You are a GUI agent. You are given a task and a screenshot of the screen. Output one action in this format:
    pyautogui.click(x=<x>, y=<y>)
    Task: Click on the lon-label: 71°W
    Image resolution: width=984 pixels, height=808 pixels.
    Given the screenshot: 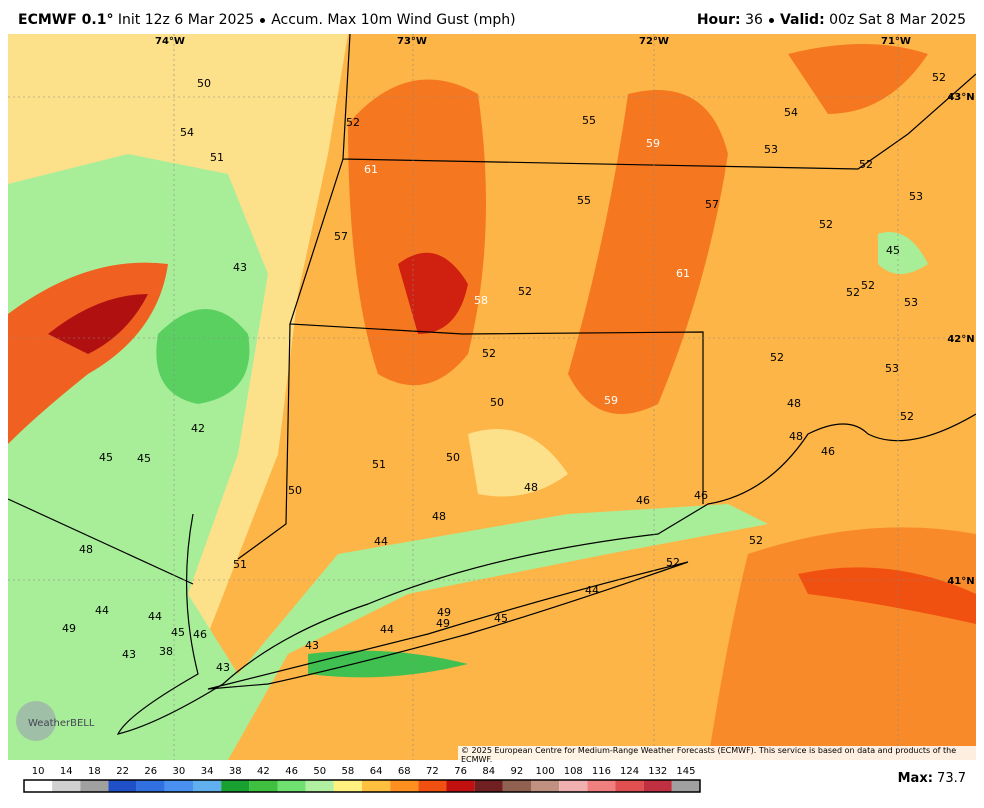 What is the action you would take?
    pyautogui.click(x=896, y=41)
    